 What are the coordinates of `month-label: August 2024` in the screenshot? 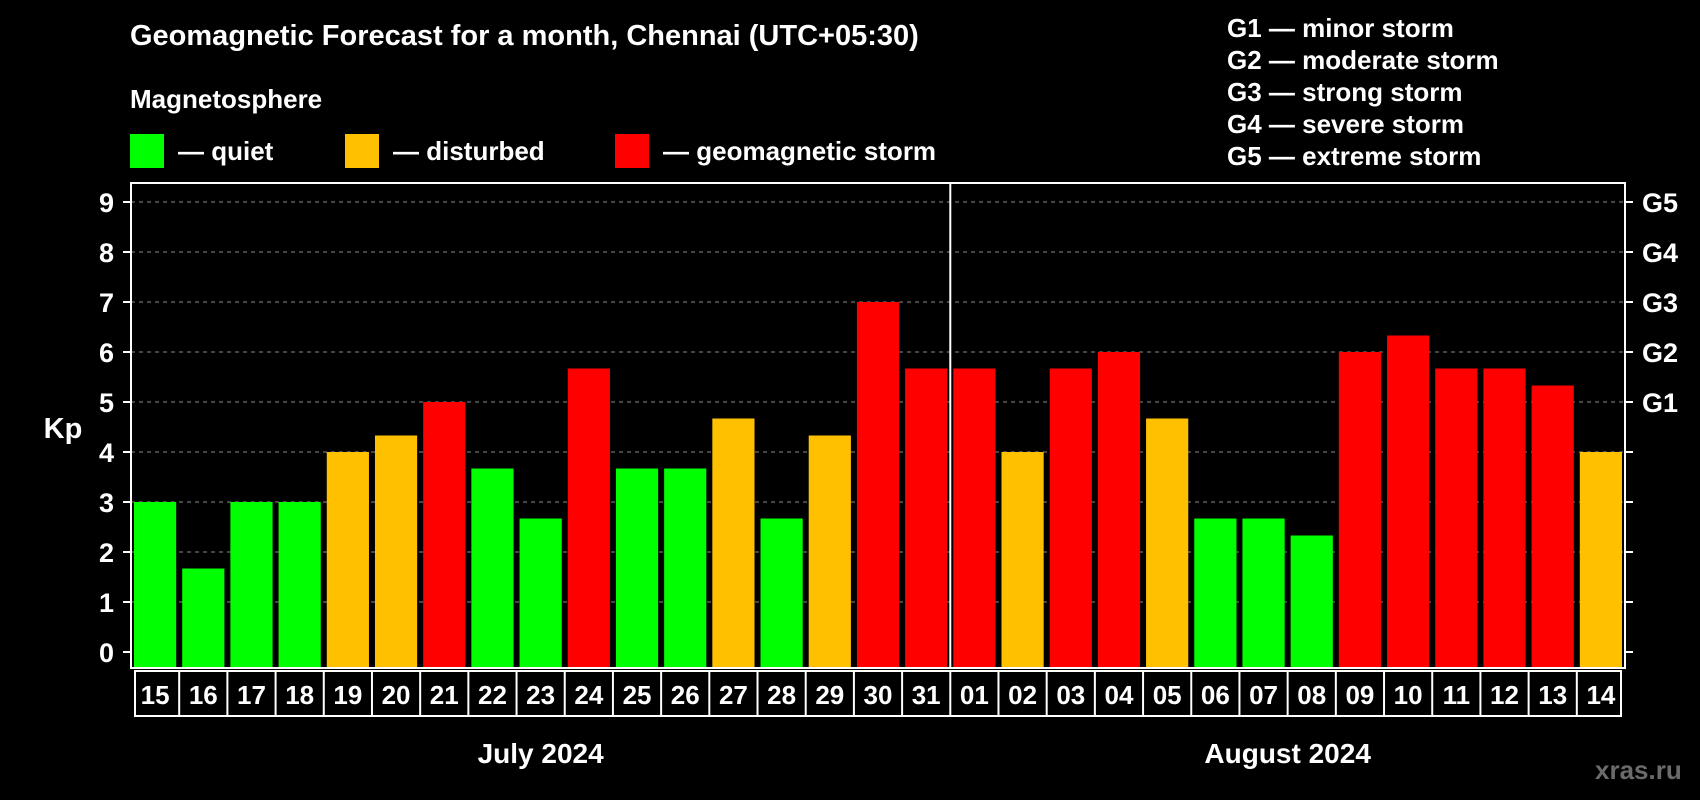 It's located at (1287, 753).